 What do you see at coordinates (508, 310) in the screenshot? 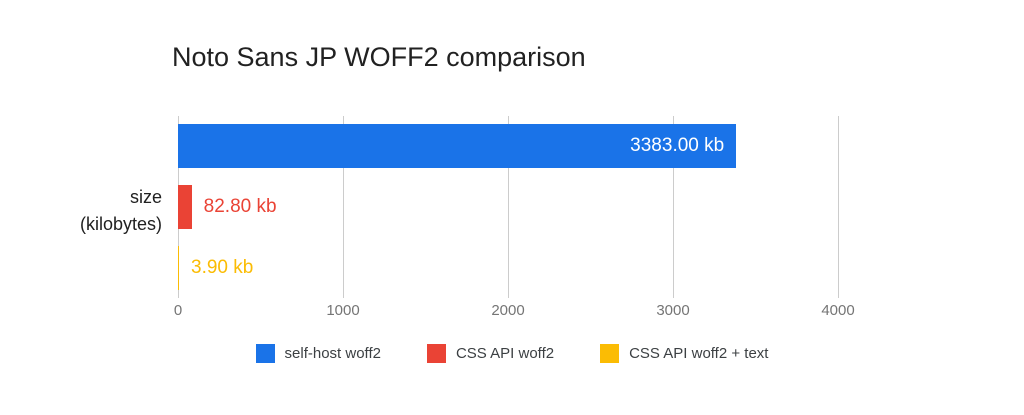
I see `x-tick-label: 2000` at bounding box center [508, 310].